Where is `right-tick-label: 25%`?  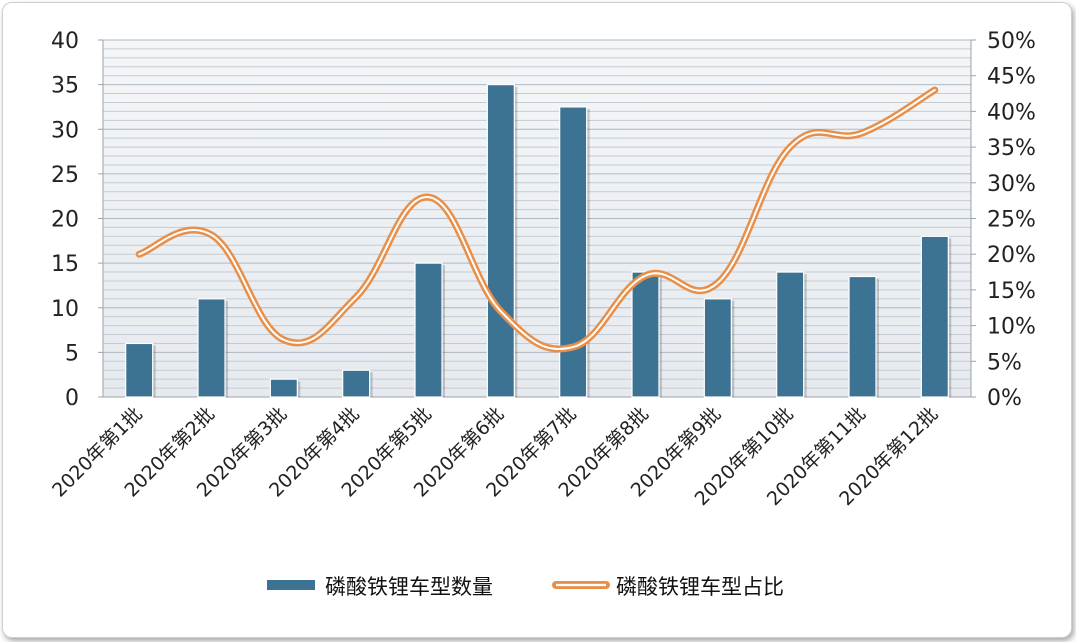 right-tick-label: 25% is located at coordinates (1011, 220).